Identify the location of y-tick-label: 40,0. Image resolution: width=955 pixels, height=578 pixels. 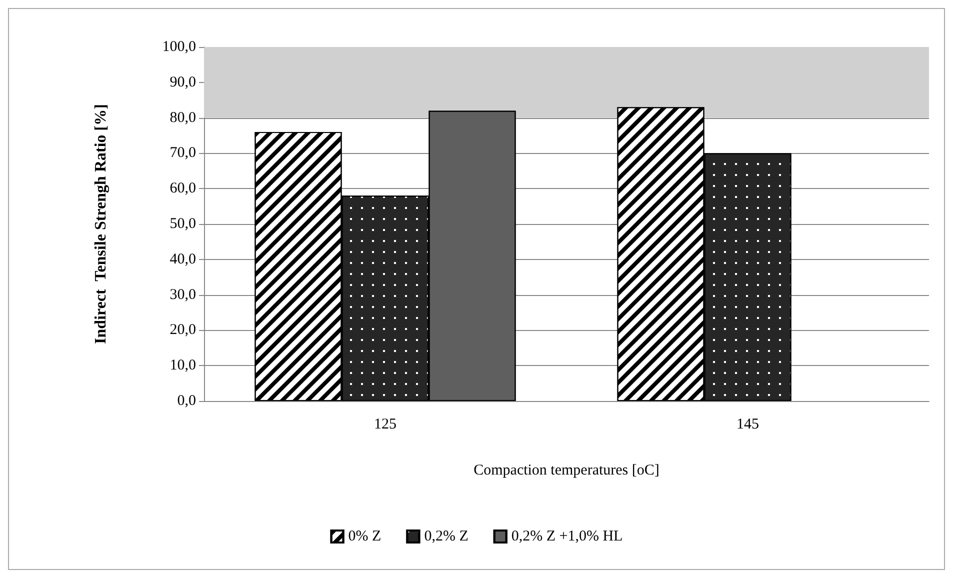
(183, 259).